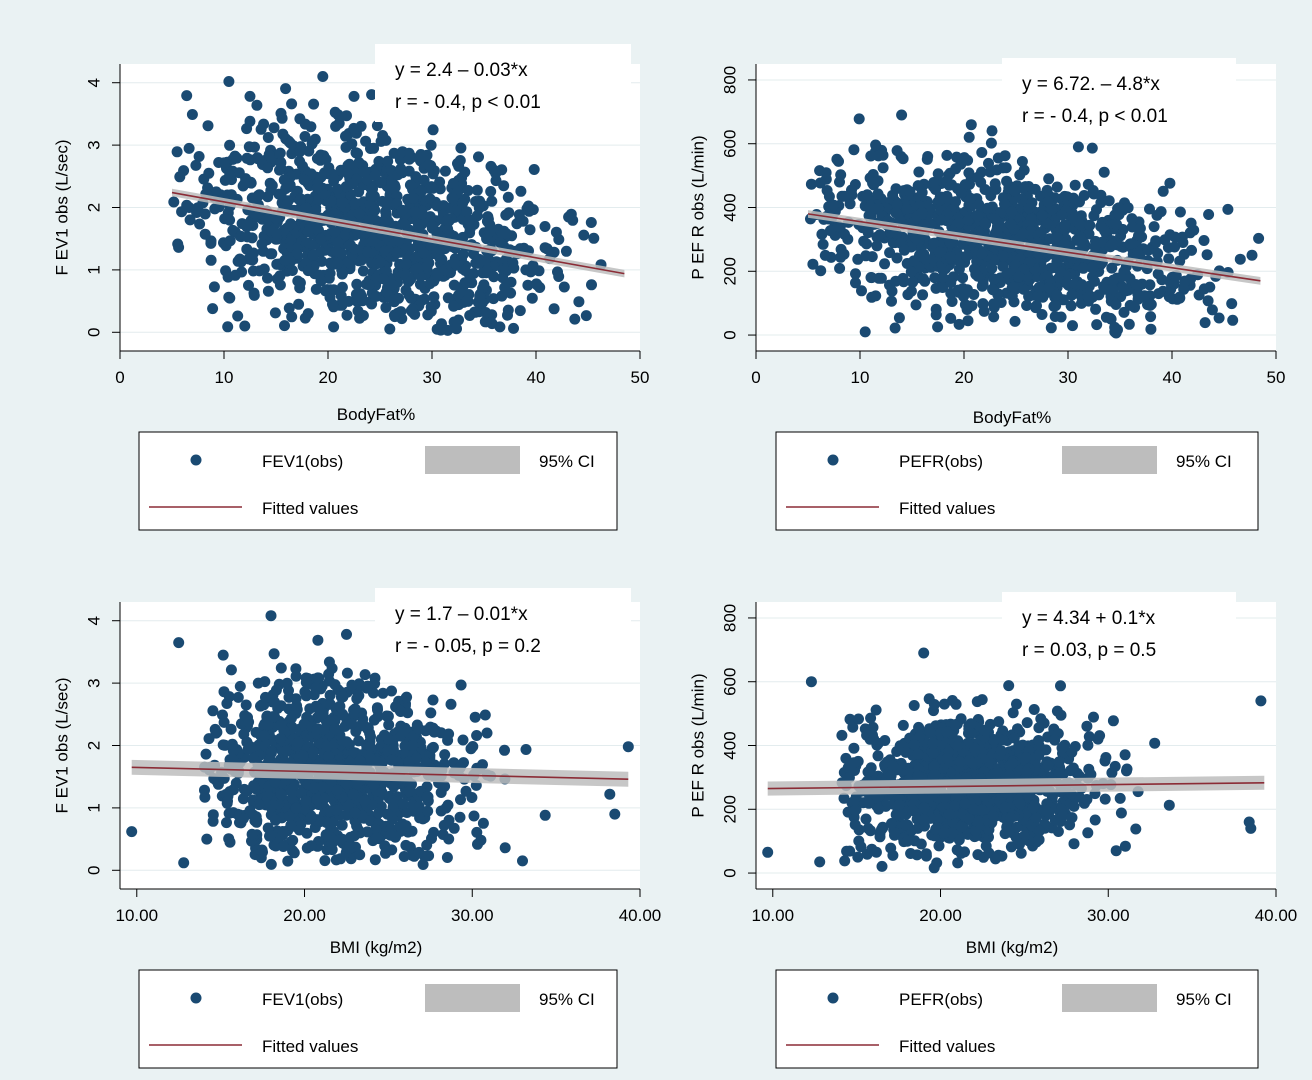 Image resolution: width=1312 pixels, height=1080 pixels. What do you see at coordinates (304, 915) in the screenshot?
I see `x-tick-label: 20.00` at bounding box center [304, 915].